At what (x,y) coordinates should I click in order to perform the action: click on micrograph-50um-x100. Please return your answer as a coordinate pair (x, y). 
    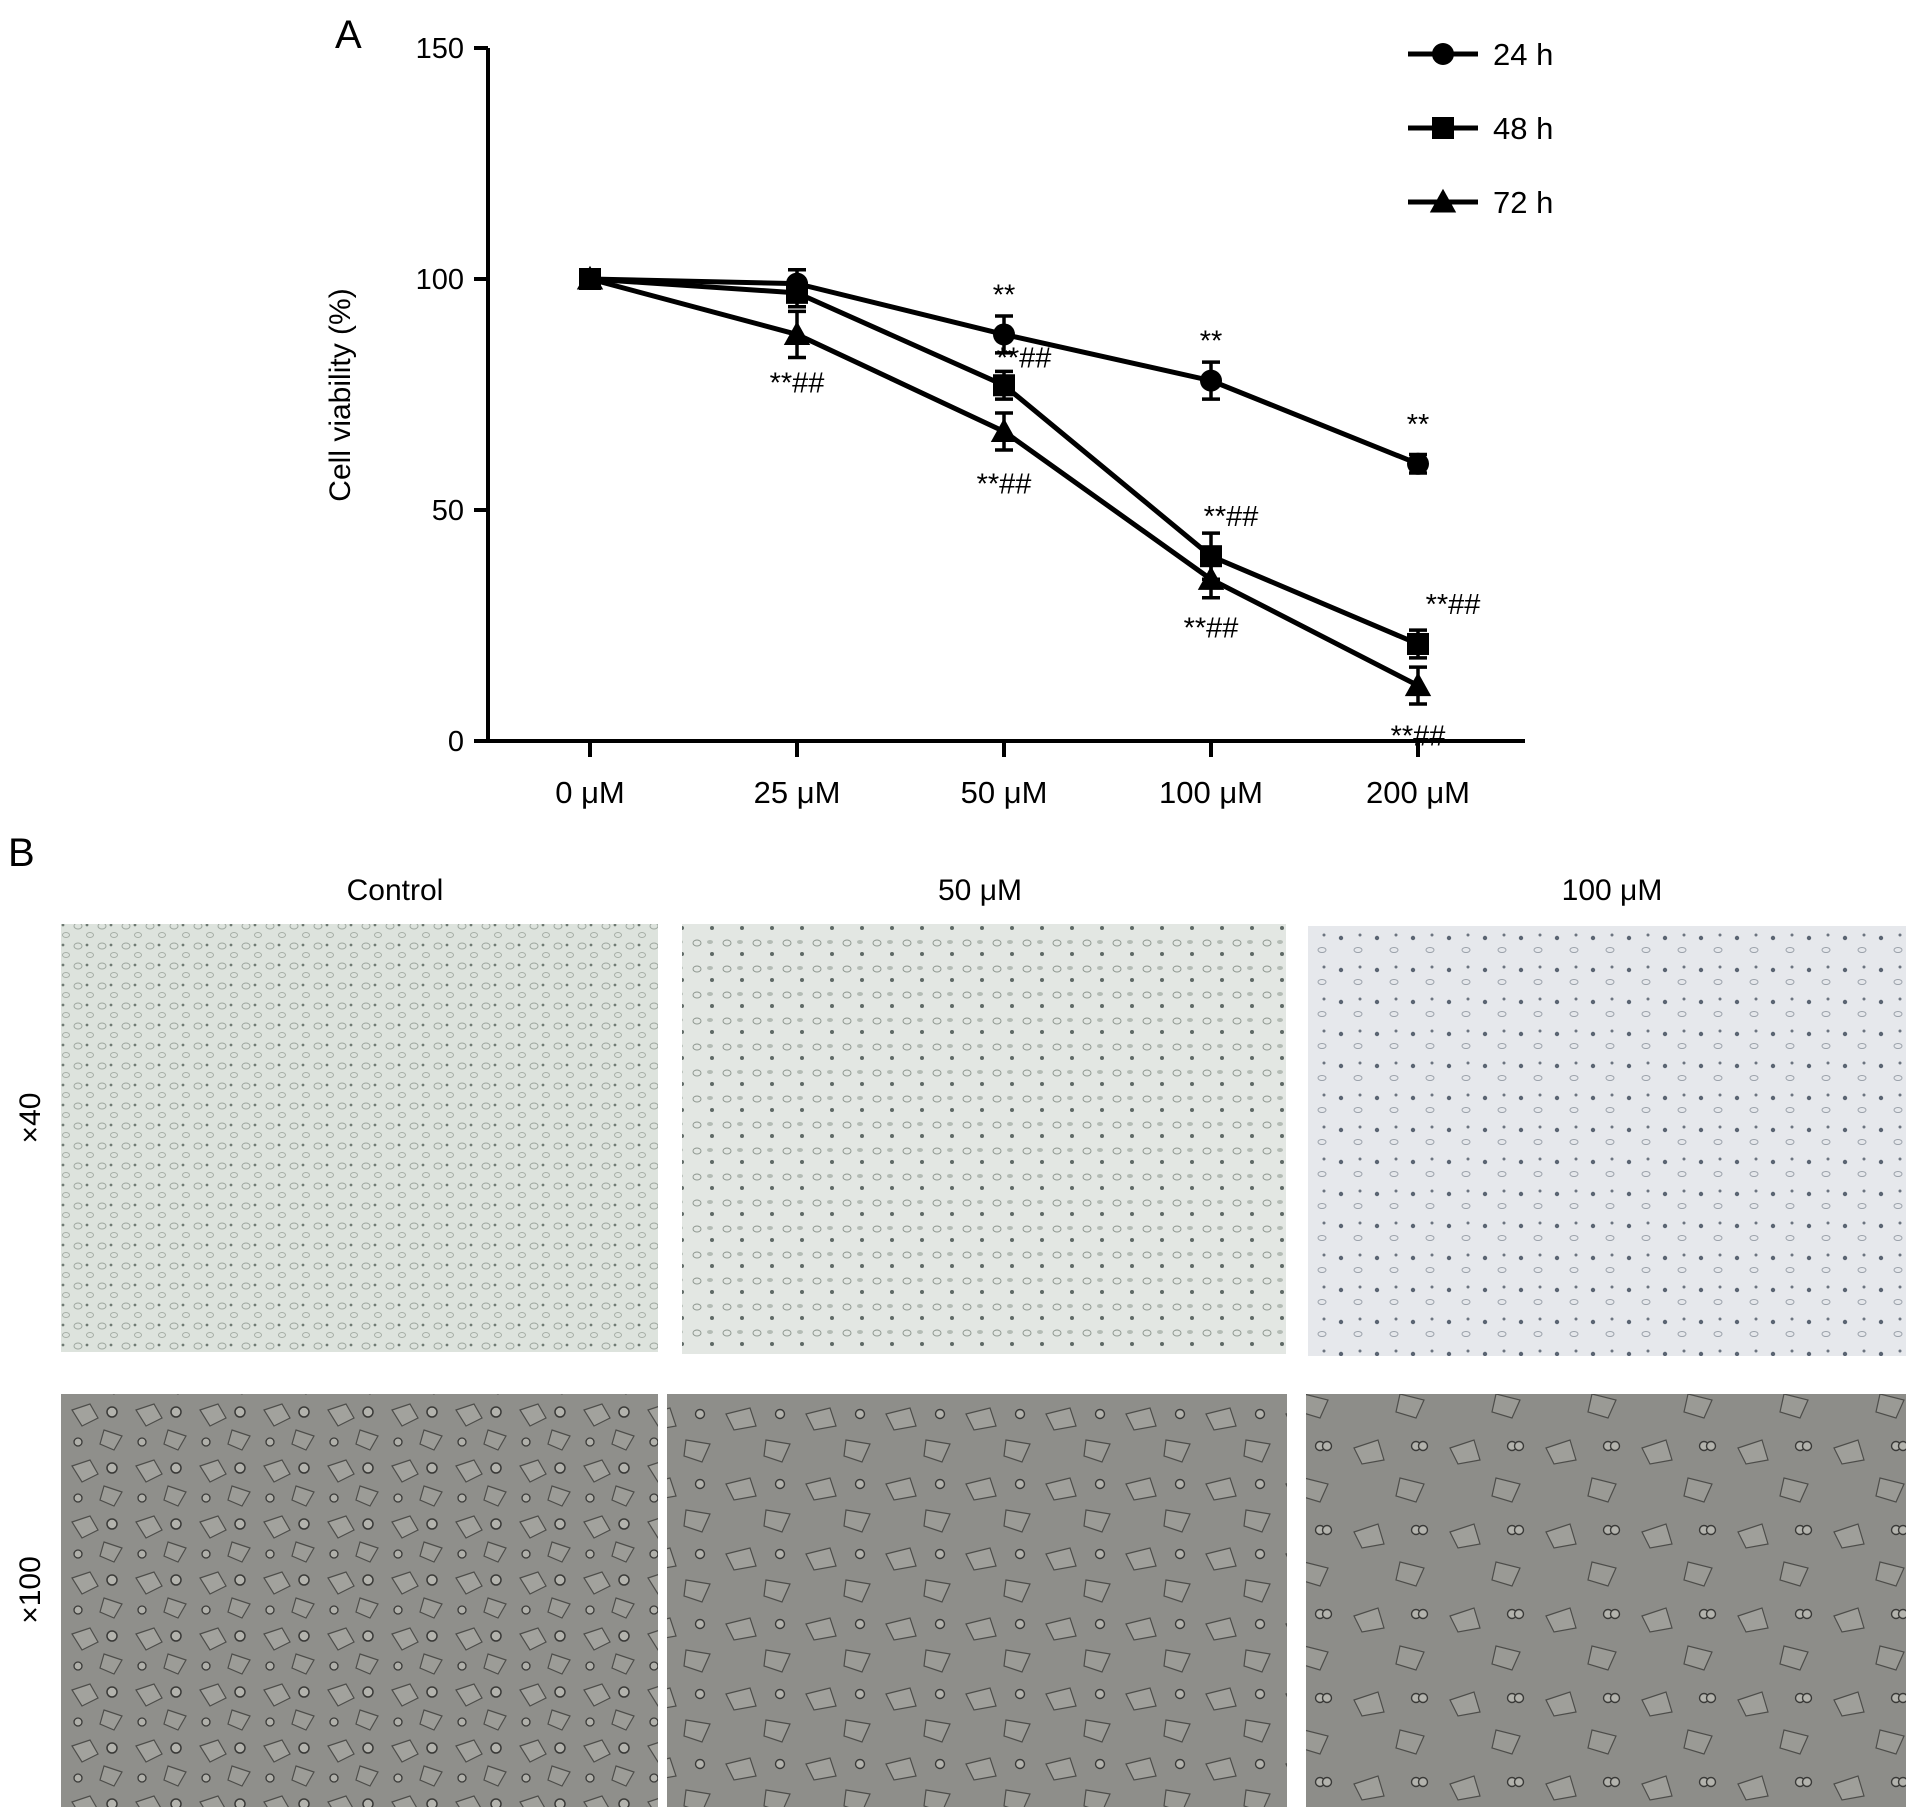
    Looking at the image, I should click on (977, 1600).